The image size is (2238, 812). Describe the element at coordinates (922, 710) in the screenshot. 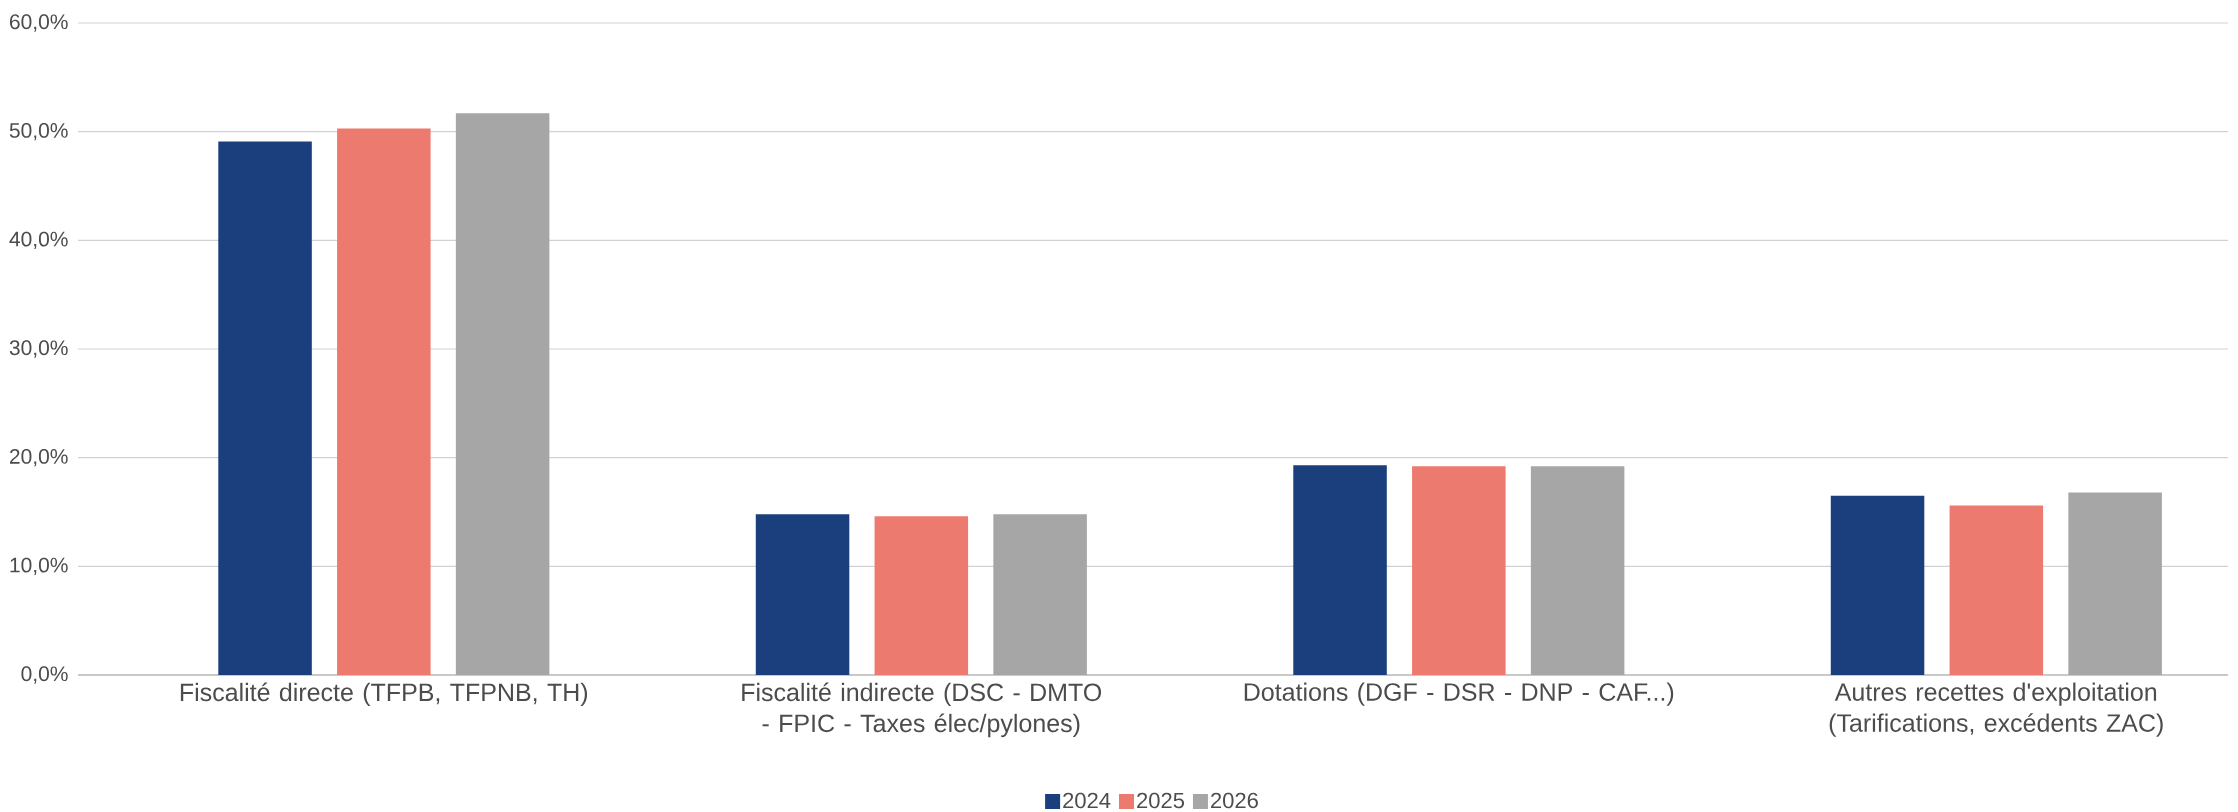

I see `x-tick-label: Fiscalité indirecte (DSC - DMTO - FPIC - Taxes élec/pylones)` at that location.